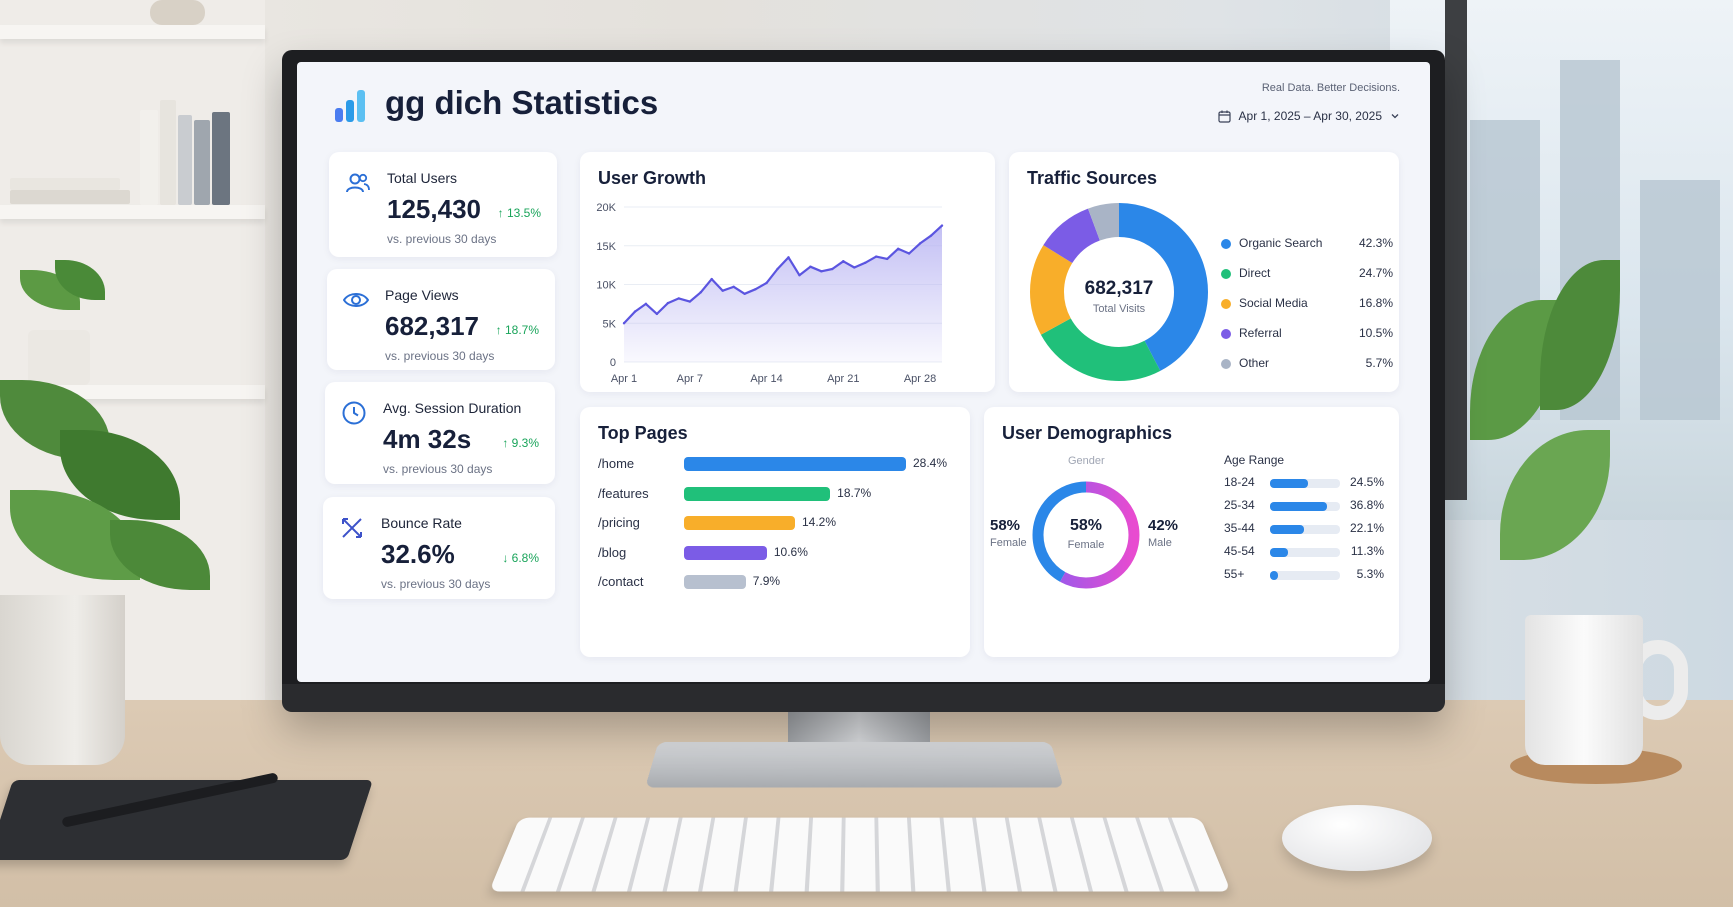 The width and height of the screenshot is (1733, 907). I want to click on gender-label: Gender, so click(1086, 461).